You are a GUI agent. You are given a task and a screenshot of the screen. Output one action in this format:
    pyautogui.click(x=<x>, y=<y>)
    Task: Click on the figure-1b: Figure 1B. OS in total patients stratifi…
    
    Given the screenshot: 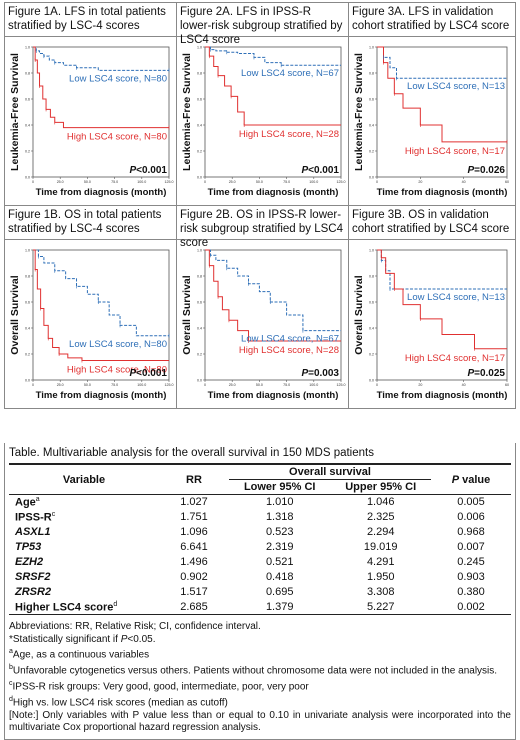 What is the action you would take?
    pyautogui.click(x=91, y=307)
    